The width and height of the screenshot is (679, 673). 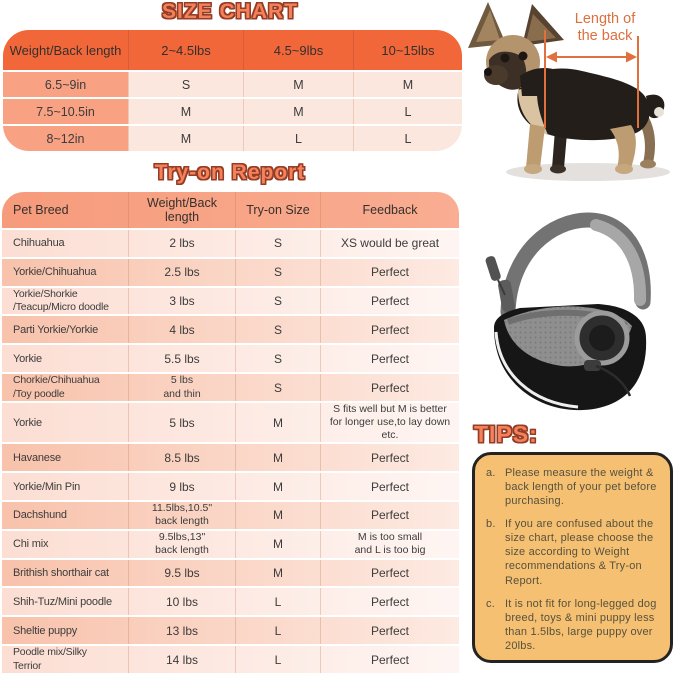 I want to click on tryon-header-cell: Try-on Size, so click(x=277, y=210).